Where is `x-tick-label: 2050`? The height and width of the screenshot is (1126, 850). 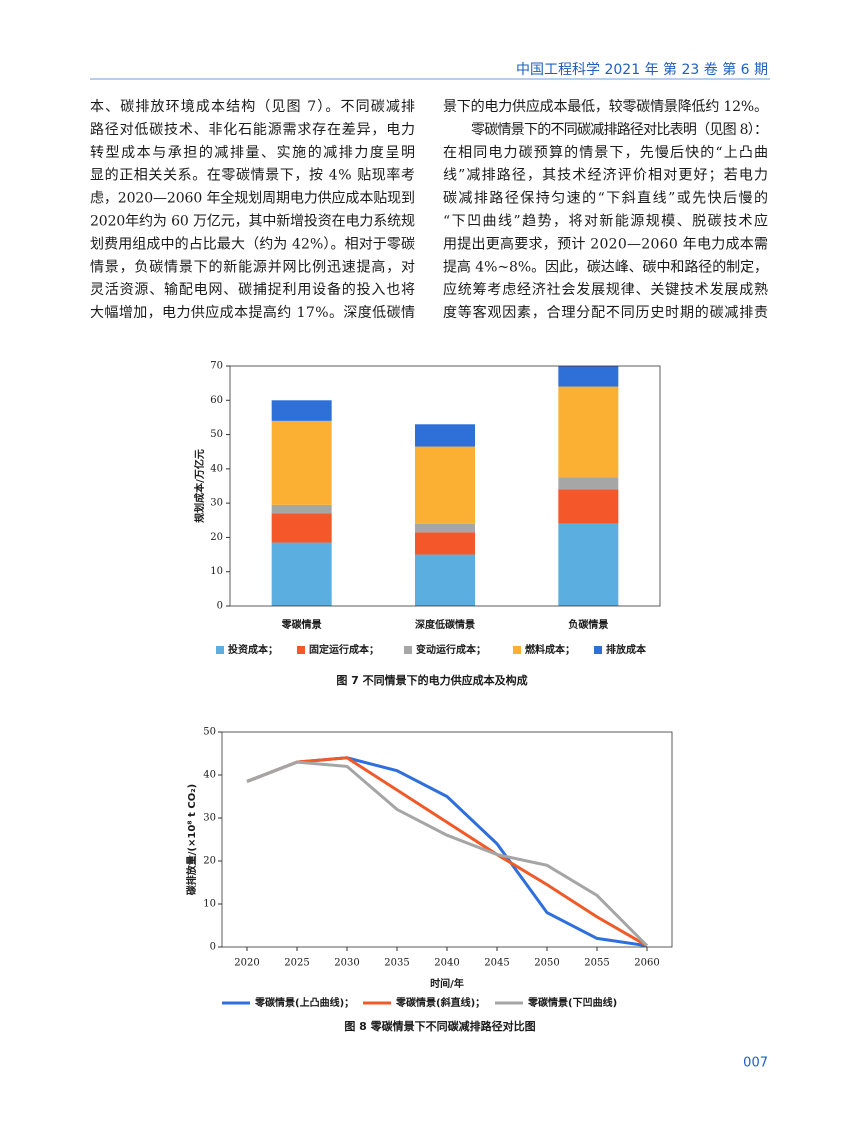
x-tick-label: 2050 is located at coordinates (546, 963).